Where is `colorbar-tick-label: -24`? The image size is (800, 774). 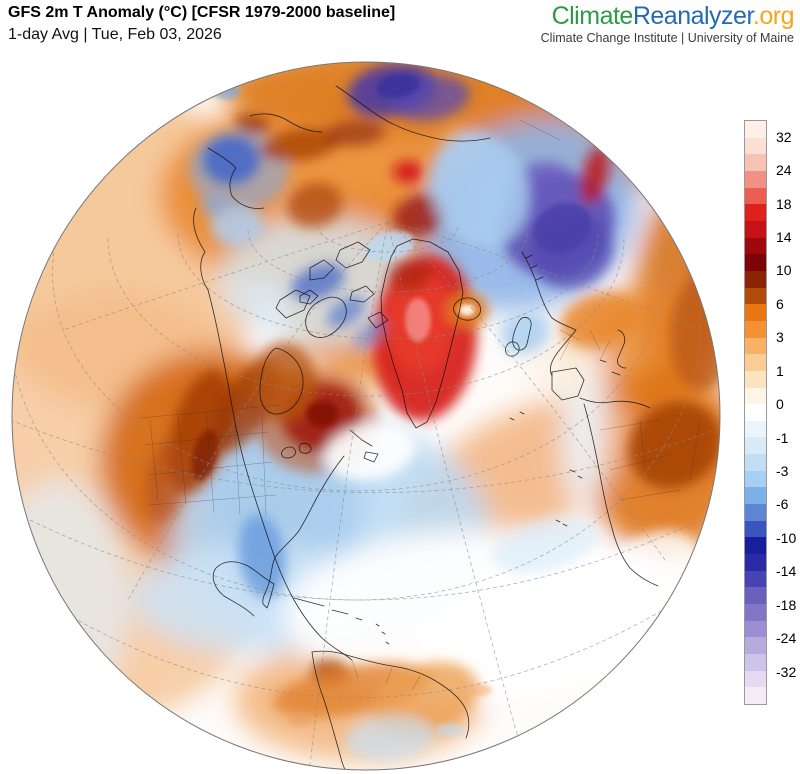 colorbar-tick-label: -24 is located at coordinates (786, 638).